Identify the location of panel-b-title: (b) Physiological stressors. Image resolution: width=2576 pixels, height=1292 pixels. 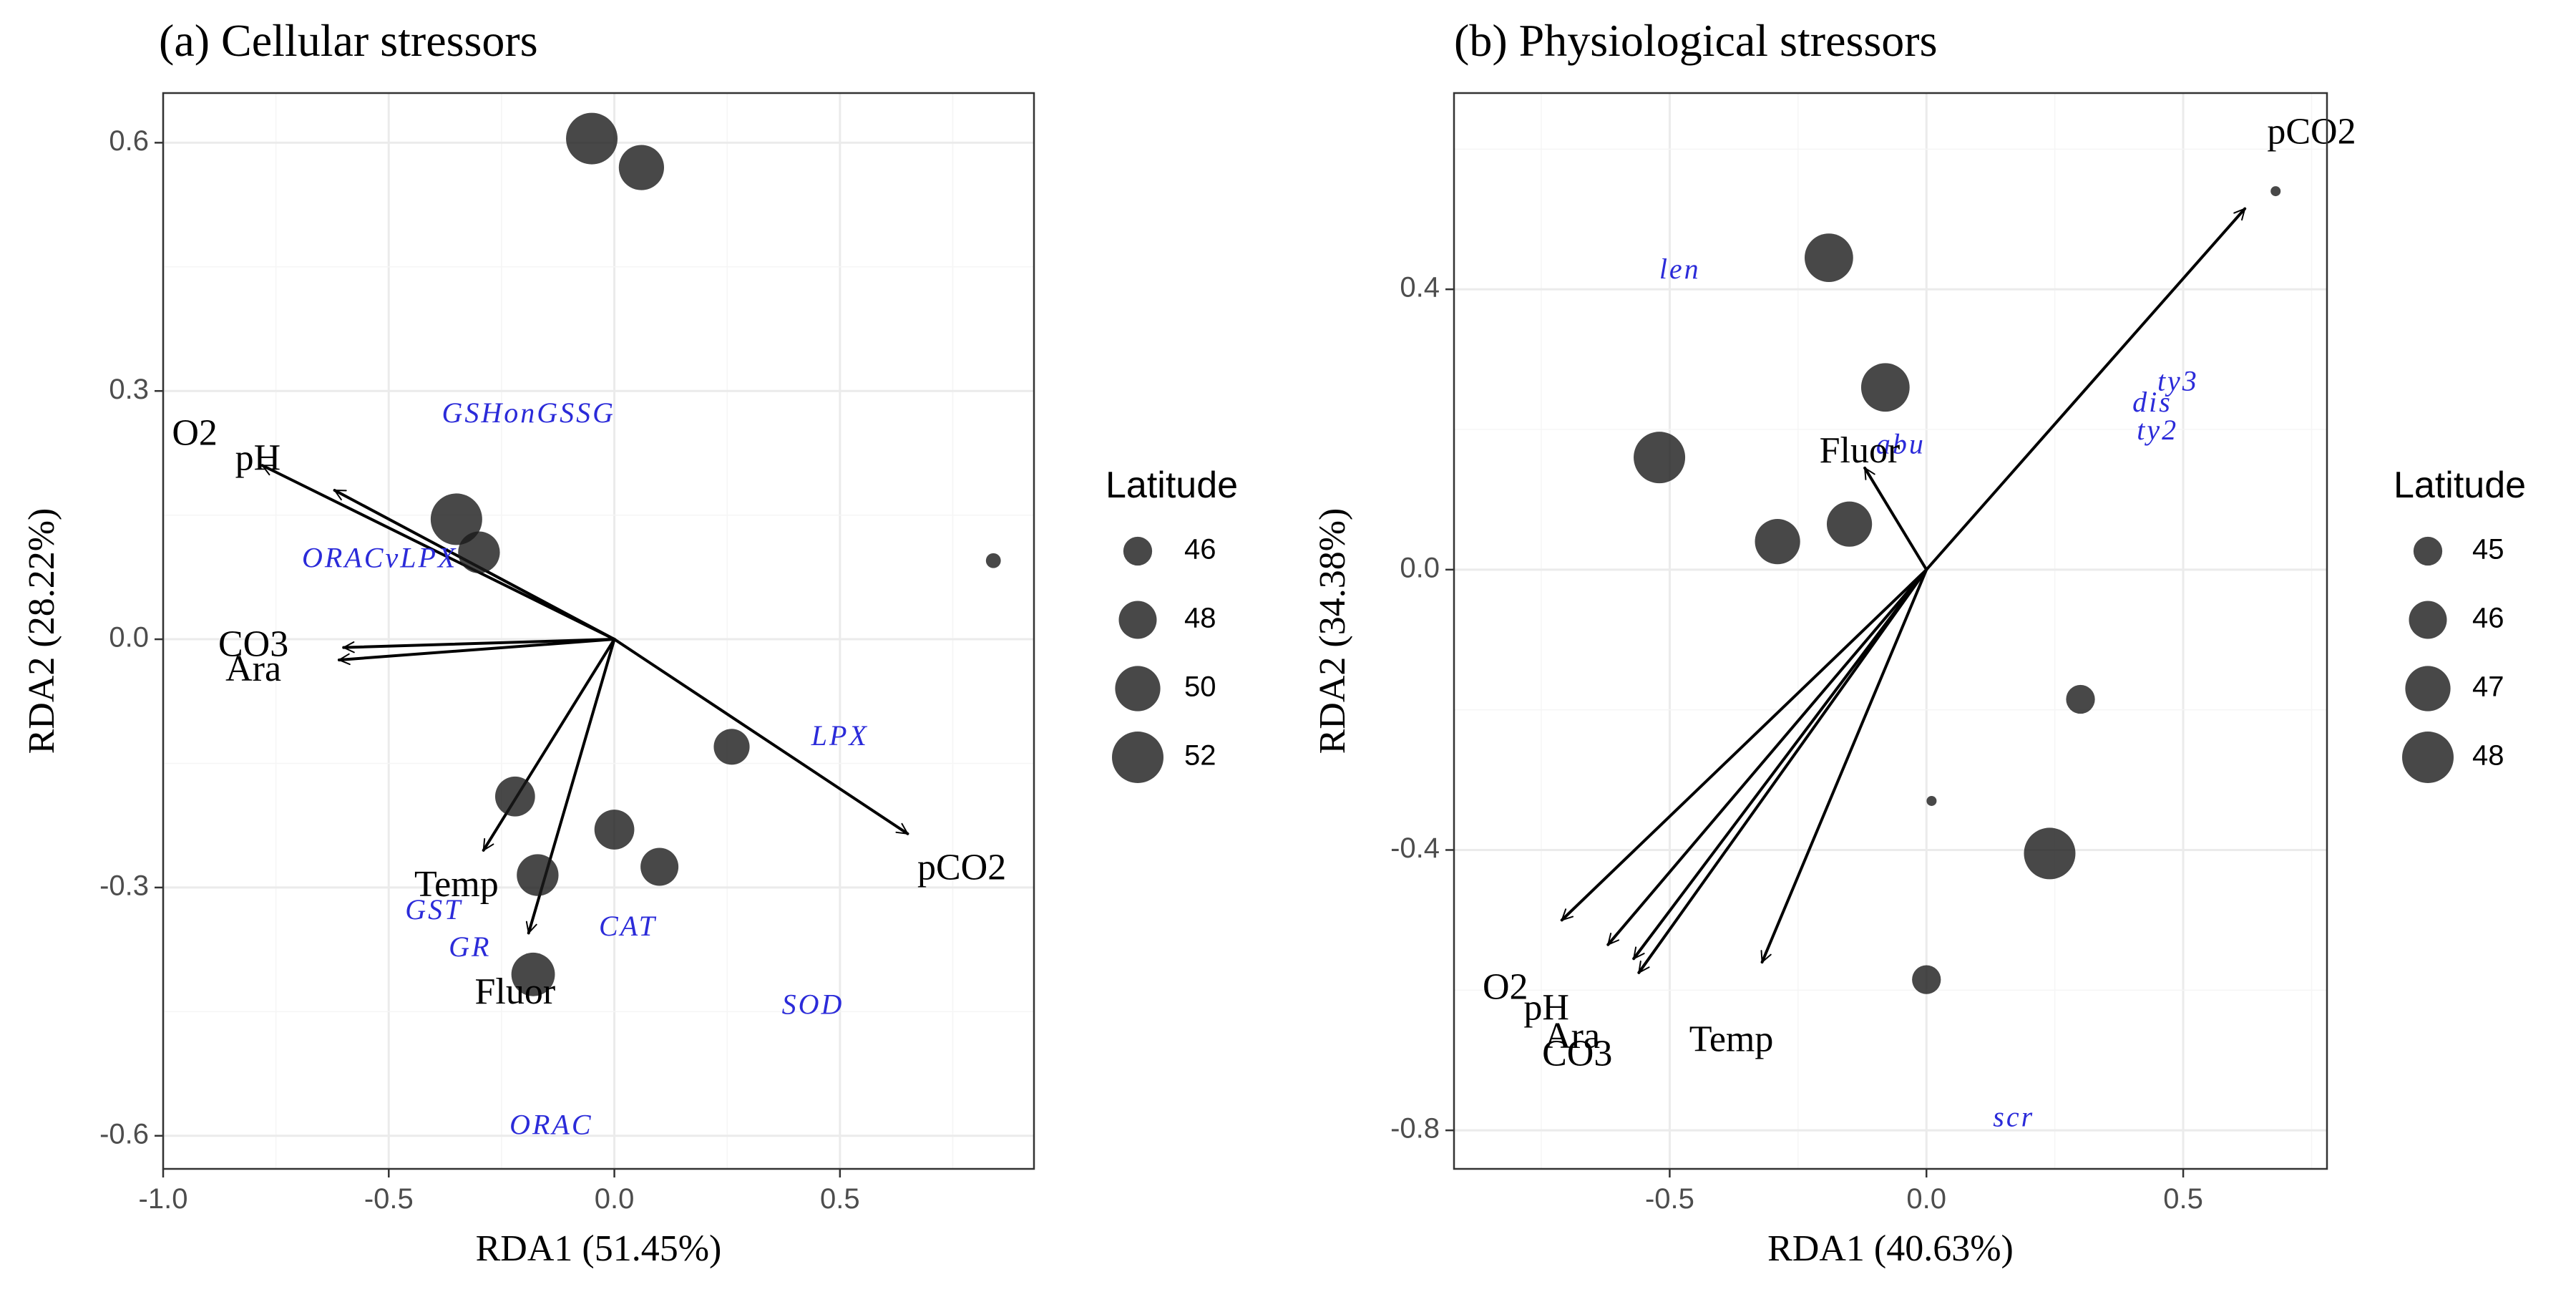
(1696, 40).